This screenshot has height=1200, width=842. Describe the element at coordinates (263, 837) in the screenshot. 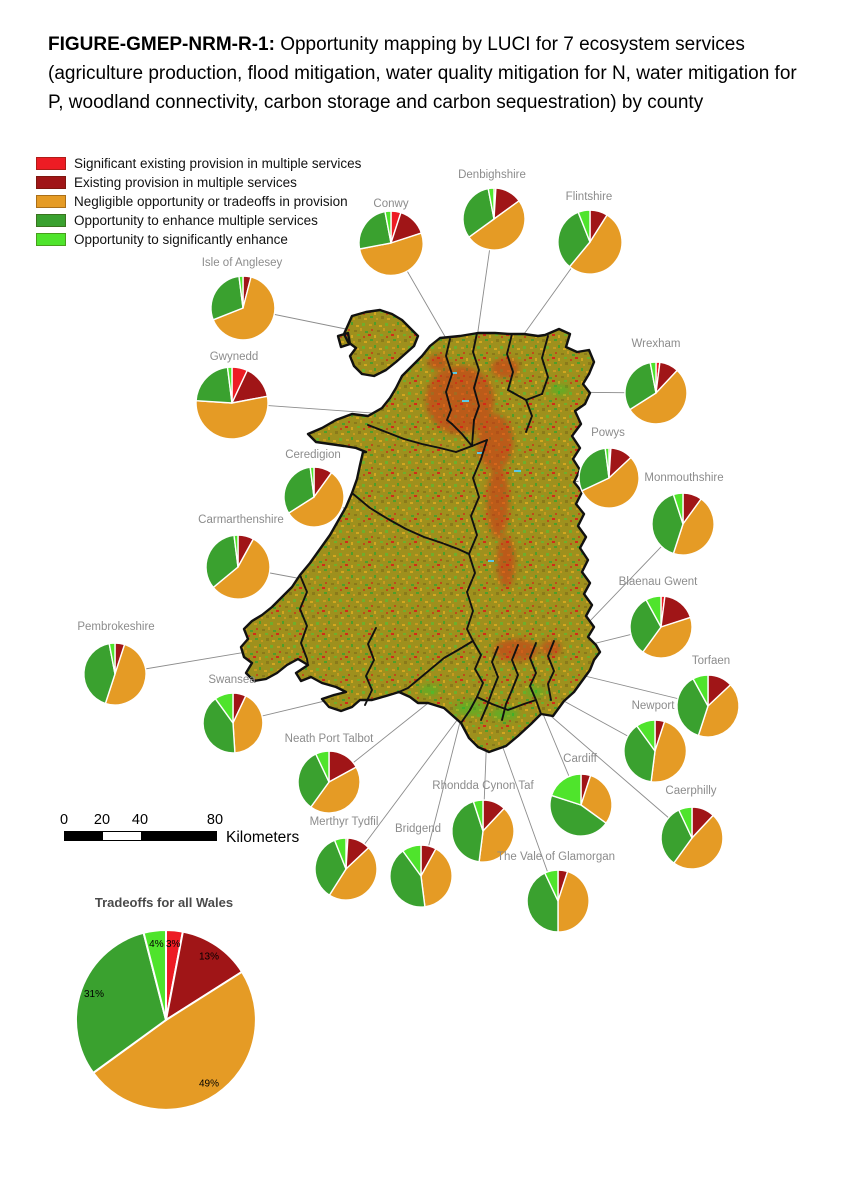

I see `scale-bar-unit: Kilometers` at that location.